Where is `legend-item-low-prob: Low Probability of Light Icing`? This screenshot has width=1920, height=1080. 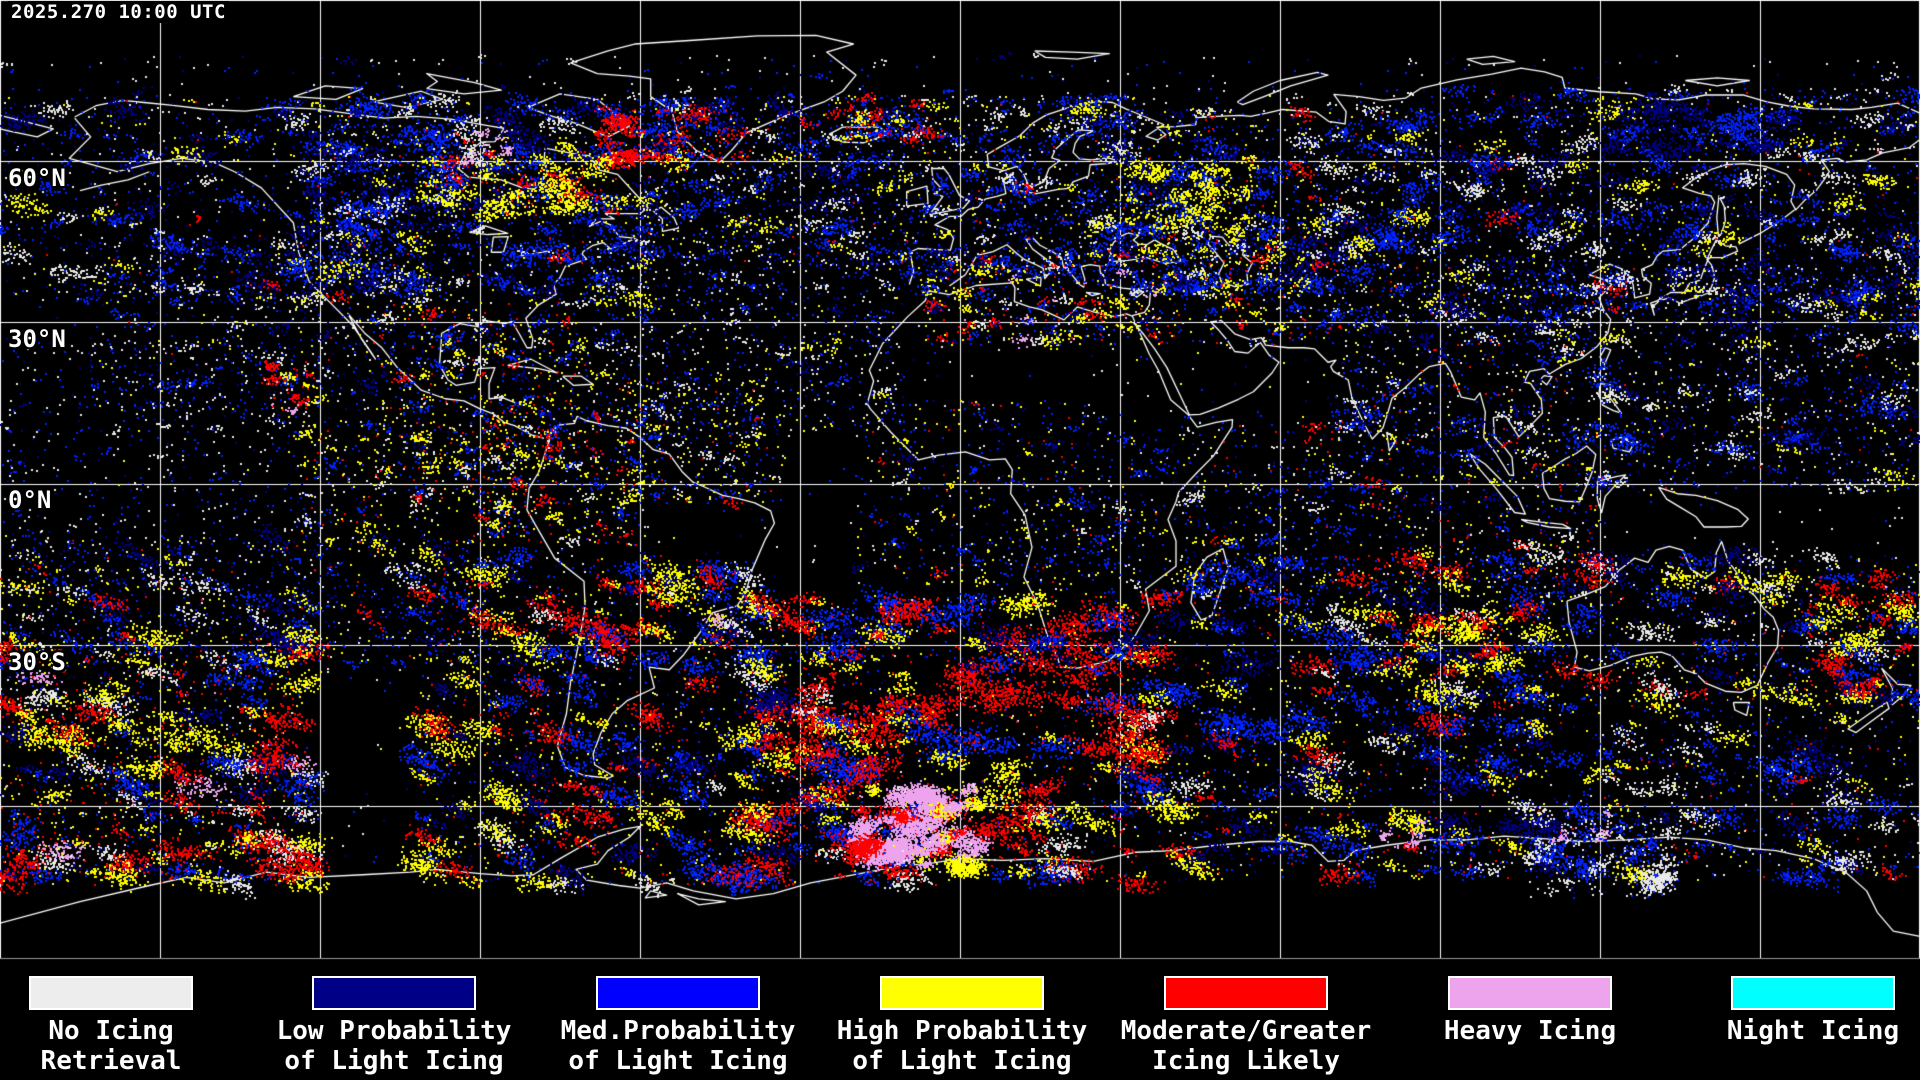 legend-item-low-prob: Low Probability of Light Icing is located at coordinates (394, 1021).